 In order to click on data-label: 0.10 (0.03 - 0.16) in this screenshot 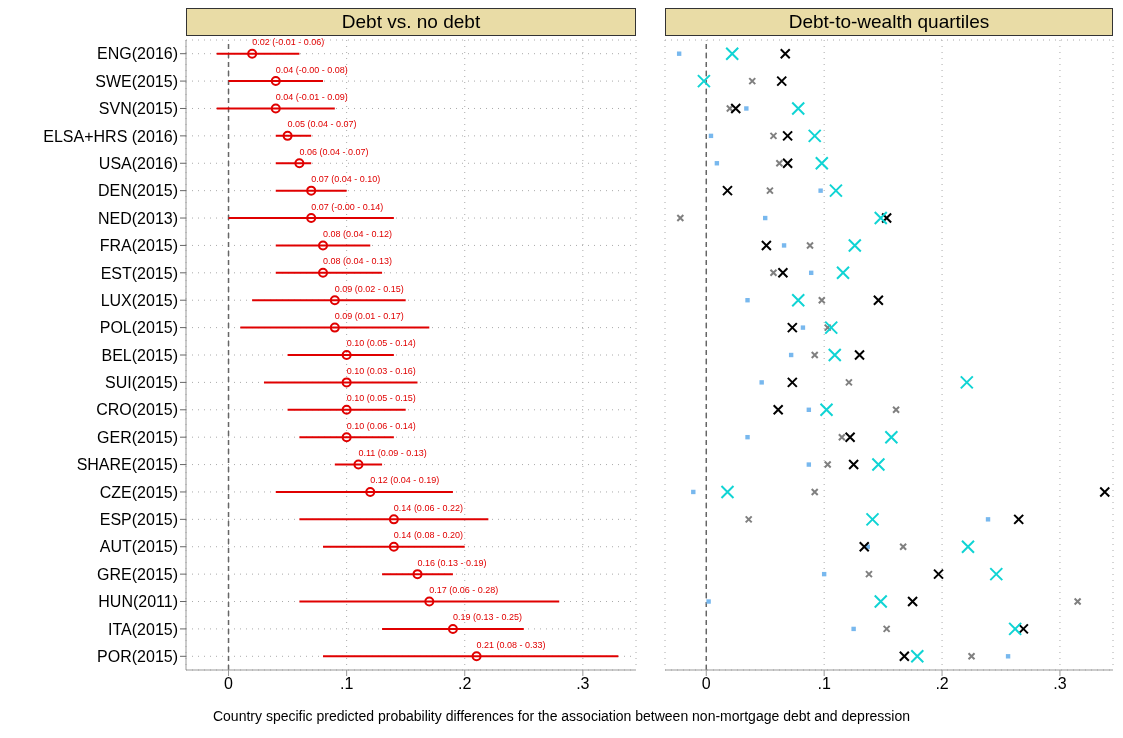, I will do `click(381, 370)`.